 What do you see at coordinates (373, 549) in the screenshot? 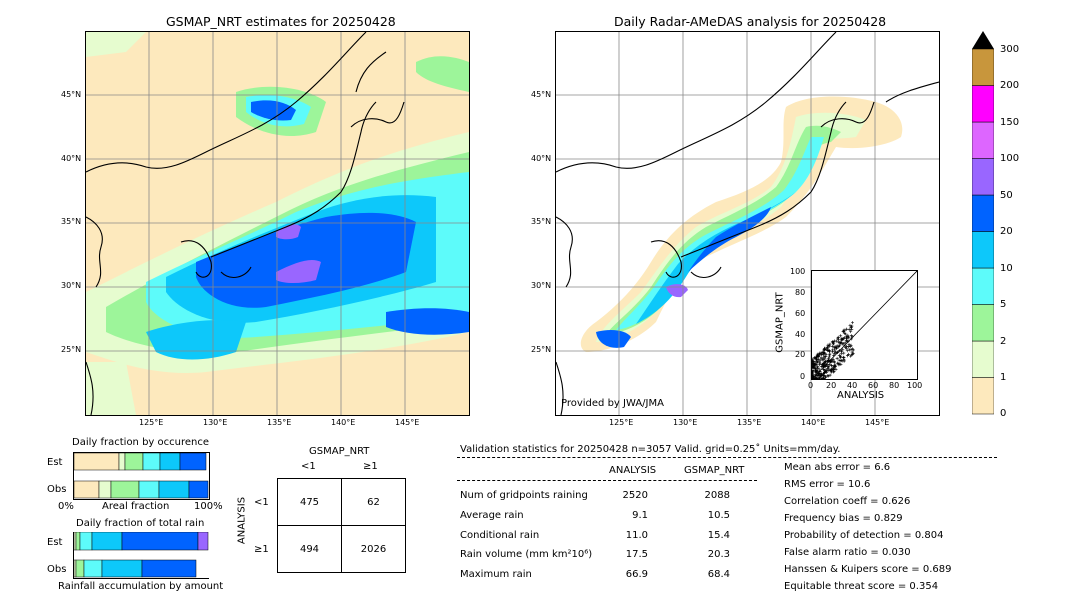
I see `contingency-cell: 2026` at bounding box center [373, 549].